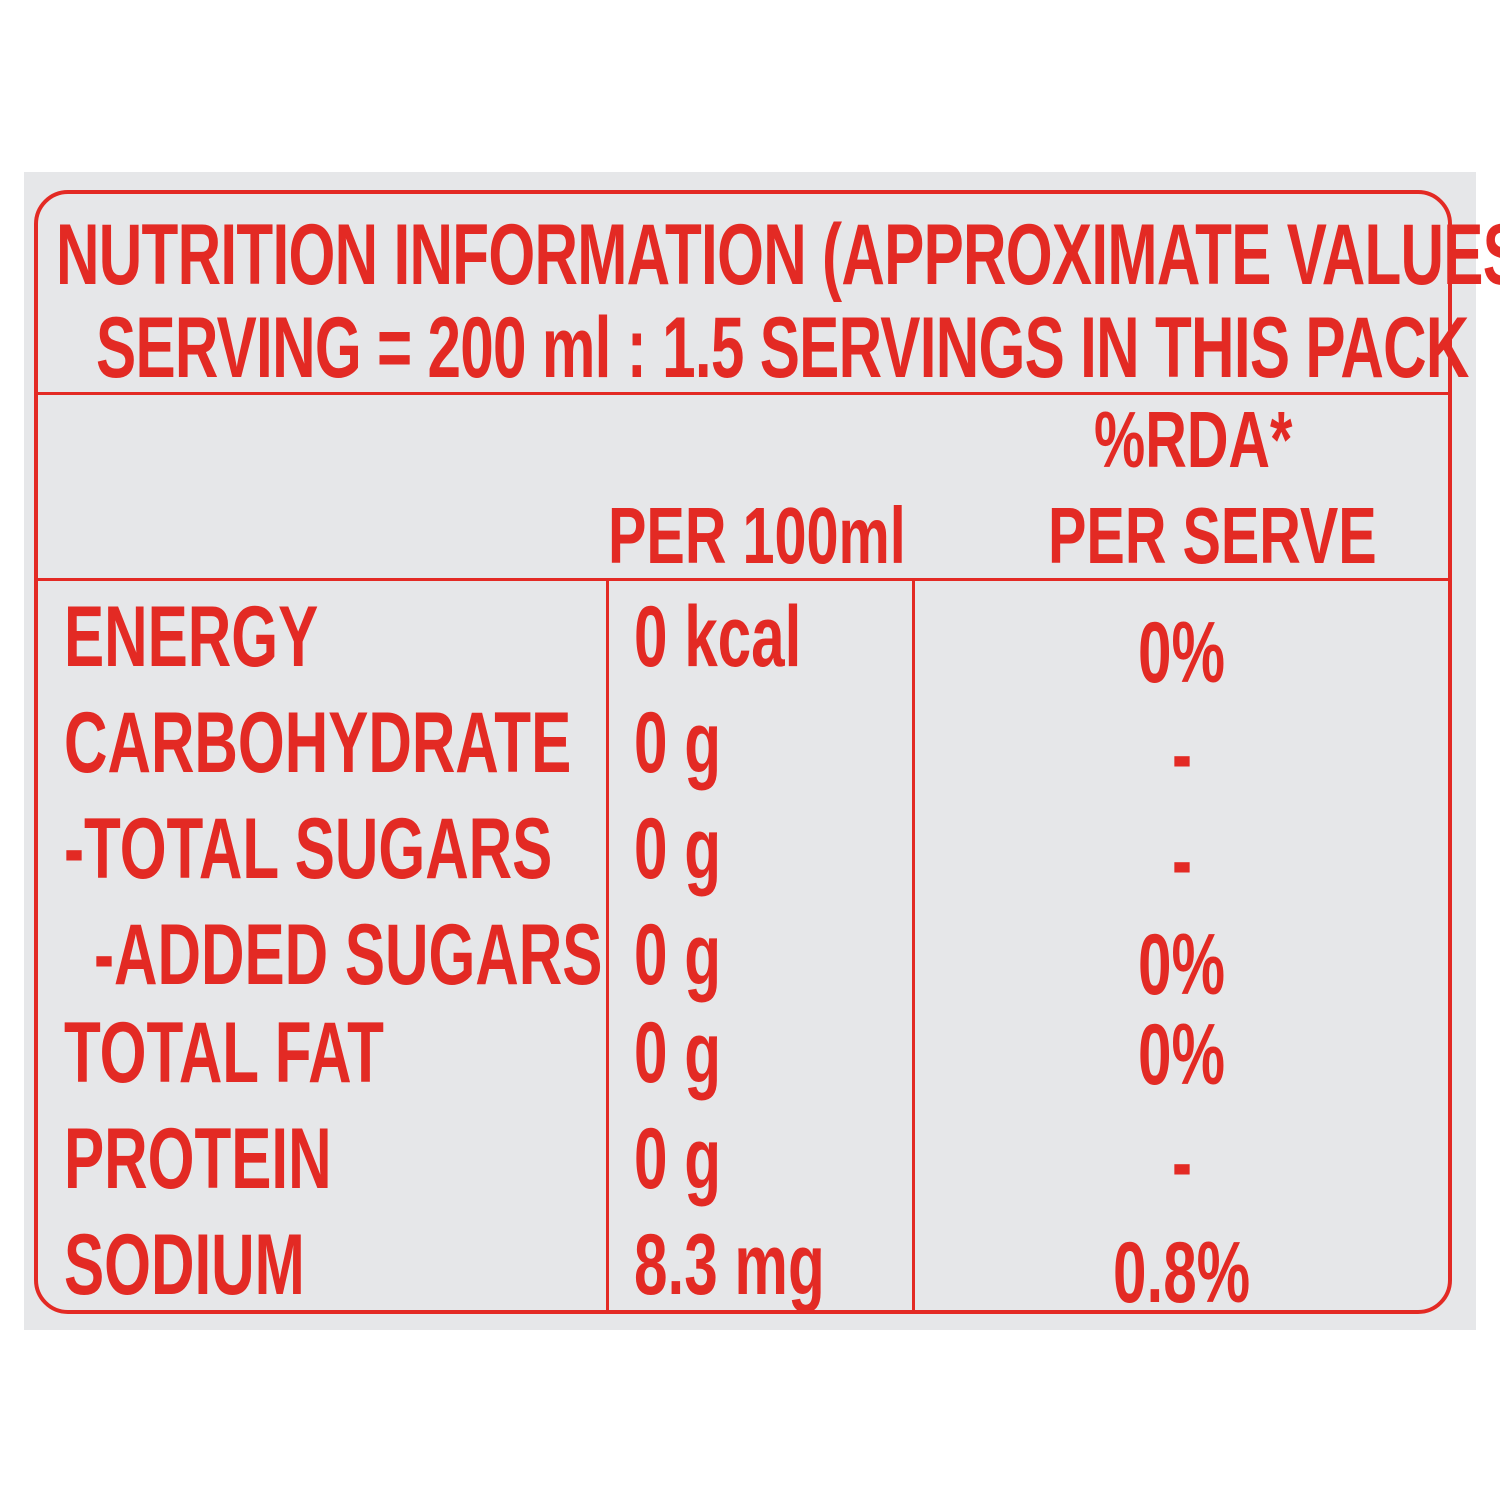  Describe the element at coordinates (184, 1265) in the screenshot. I see `nutrient-name: SODIUM` at that location.